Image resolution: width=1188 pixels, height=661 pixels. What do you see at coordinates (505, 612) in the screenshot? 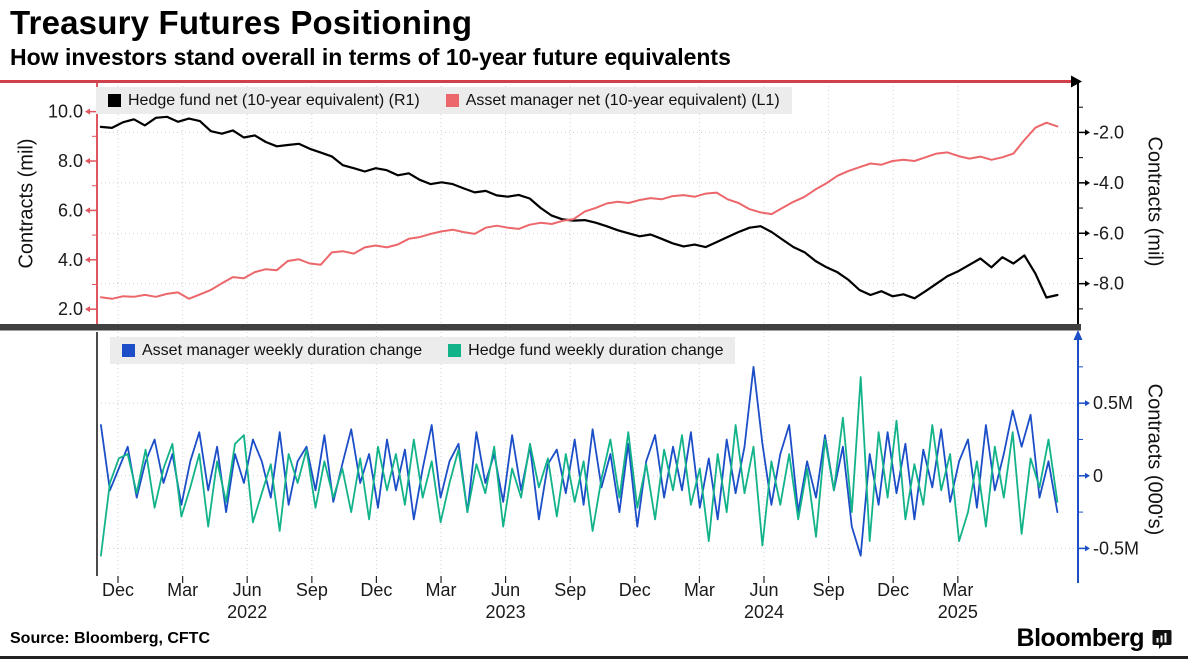
I see `x-axis-year-label: 2023` at bounding box center [505, 612].